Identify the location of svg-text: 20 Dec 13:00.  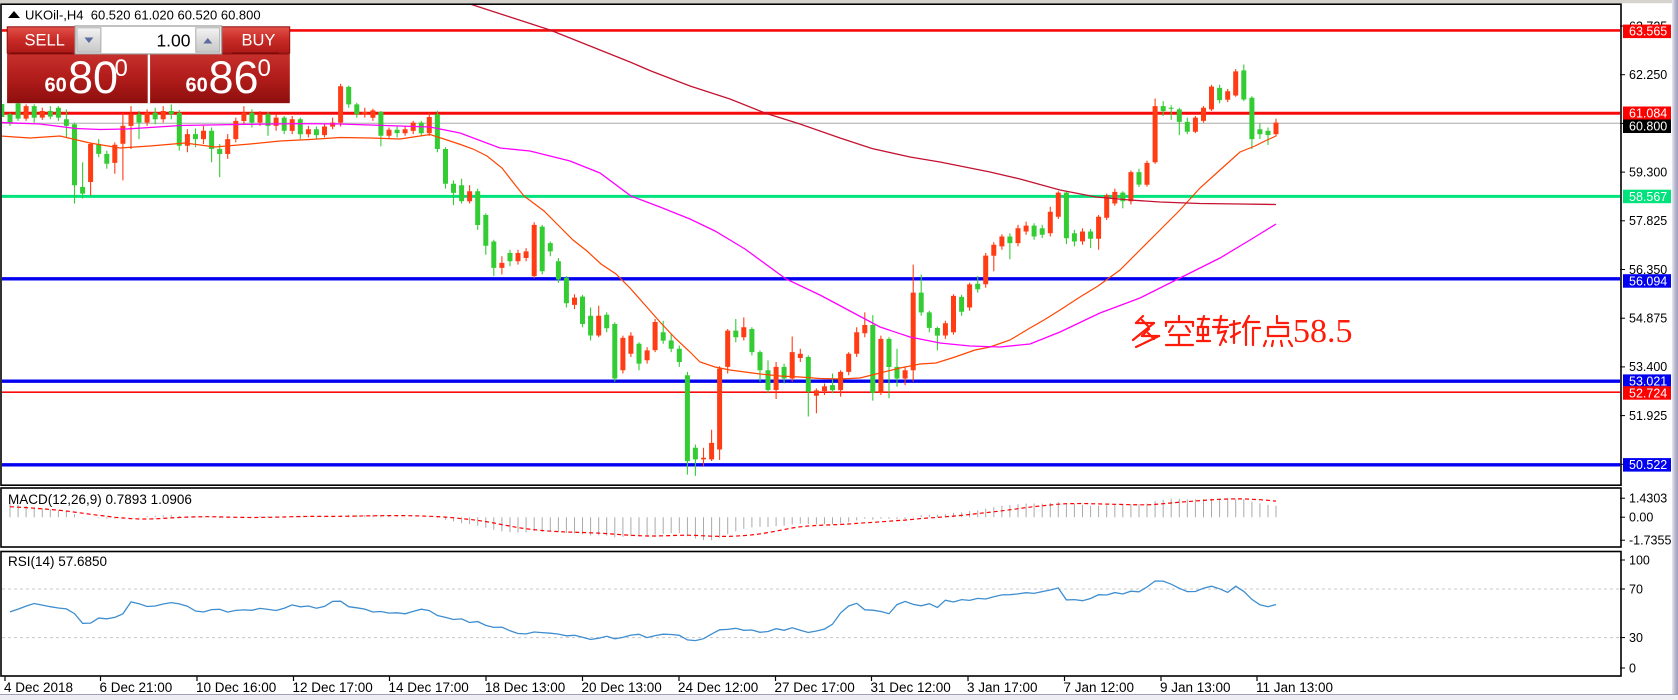
(622, 687).